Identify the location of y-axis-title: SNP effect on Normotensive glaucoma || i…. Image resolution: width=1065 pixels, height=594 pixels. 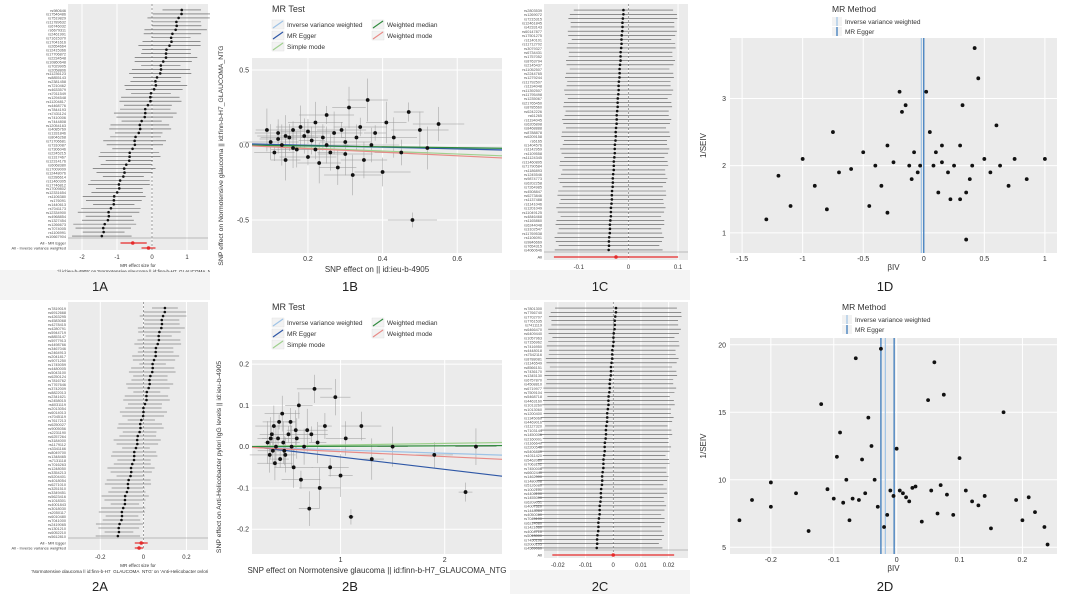
(221, 155).